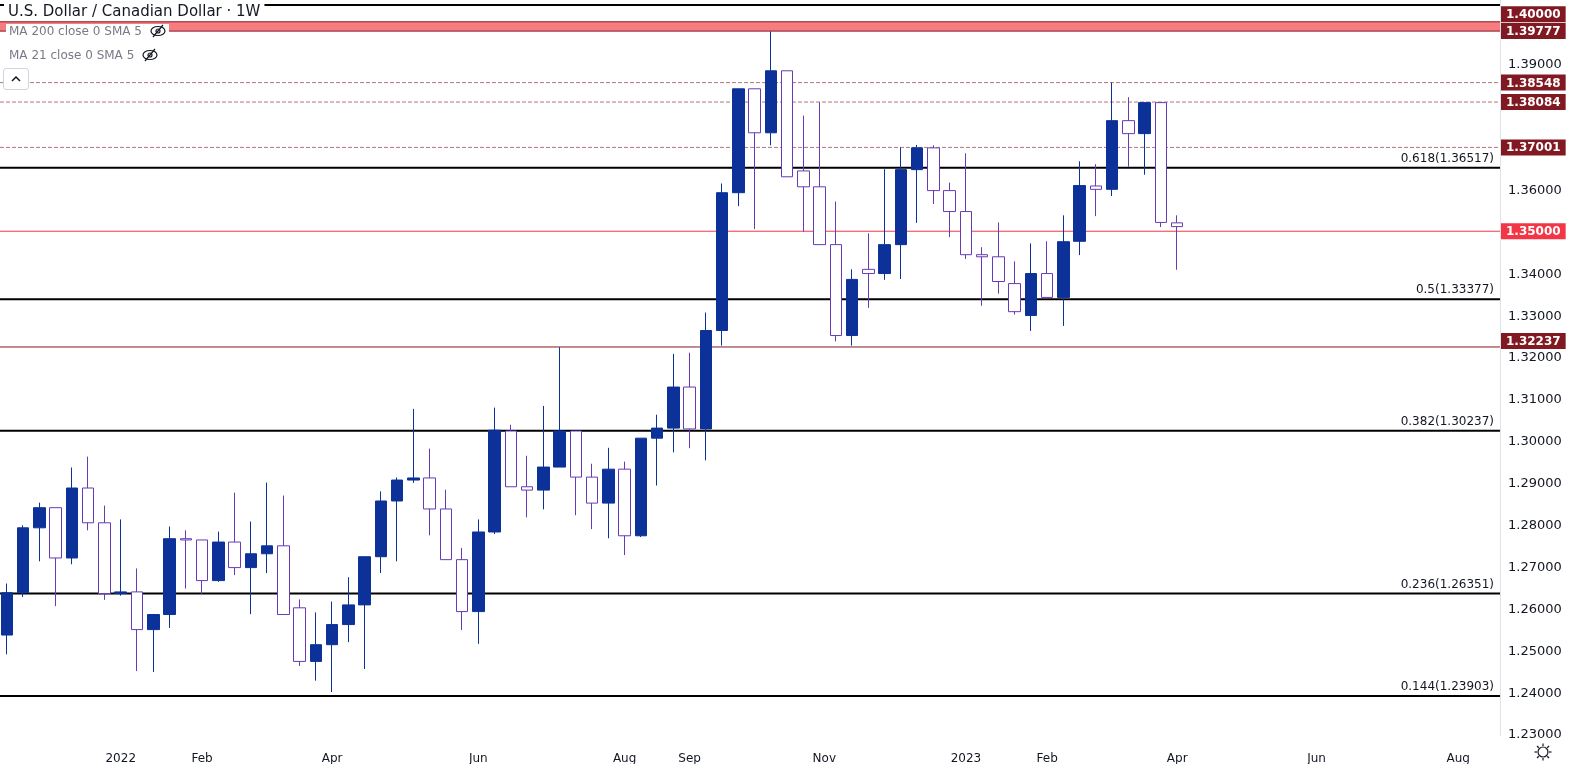  What do you see at coordinates (1535, 441) in the screenshot?
I see `y-tick-label: 1.30000` at bounding box center [1535, 441].